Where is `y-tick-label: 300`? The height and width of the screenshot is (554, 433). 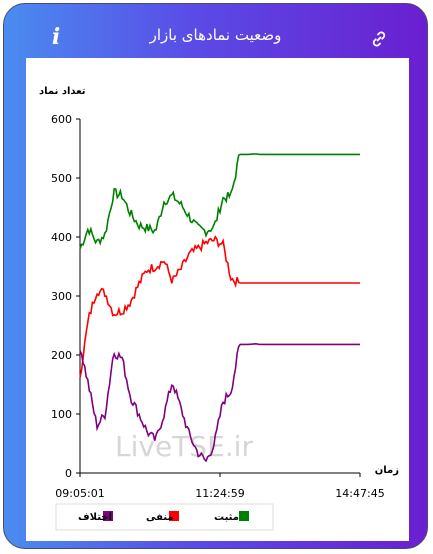 y-tick-label: 300 is located at coordinates (61, 296).